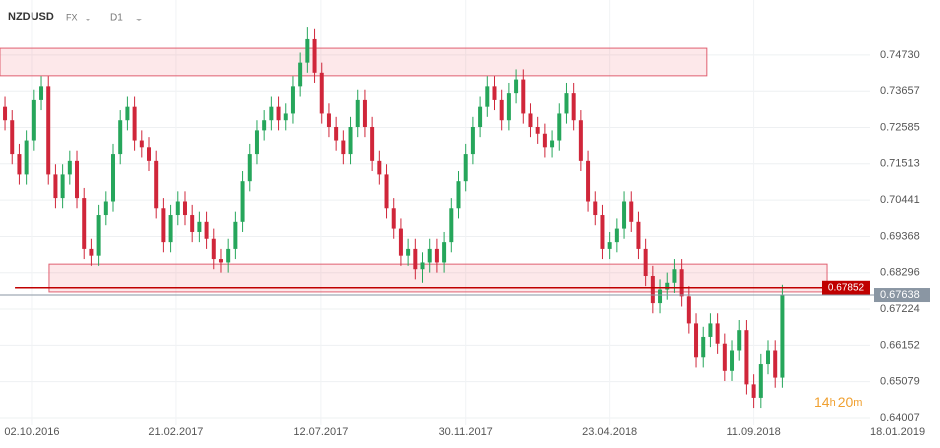  What do you see at coordinates (72, 17) in the screenshot?
I see `market: FX` at bounding box center [72, 17].